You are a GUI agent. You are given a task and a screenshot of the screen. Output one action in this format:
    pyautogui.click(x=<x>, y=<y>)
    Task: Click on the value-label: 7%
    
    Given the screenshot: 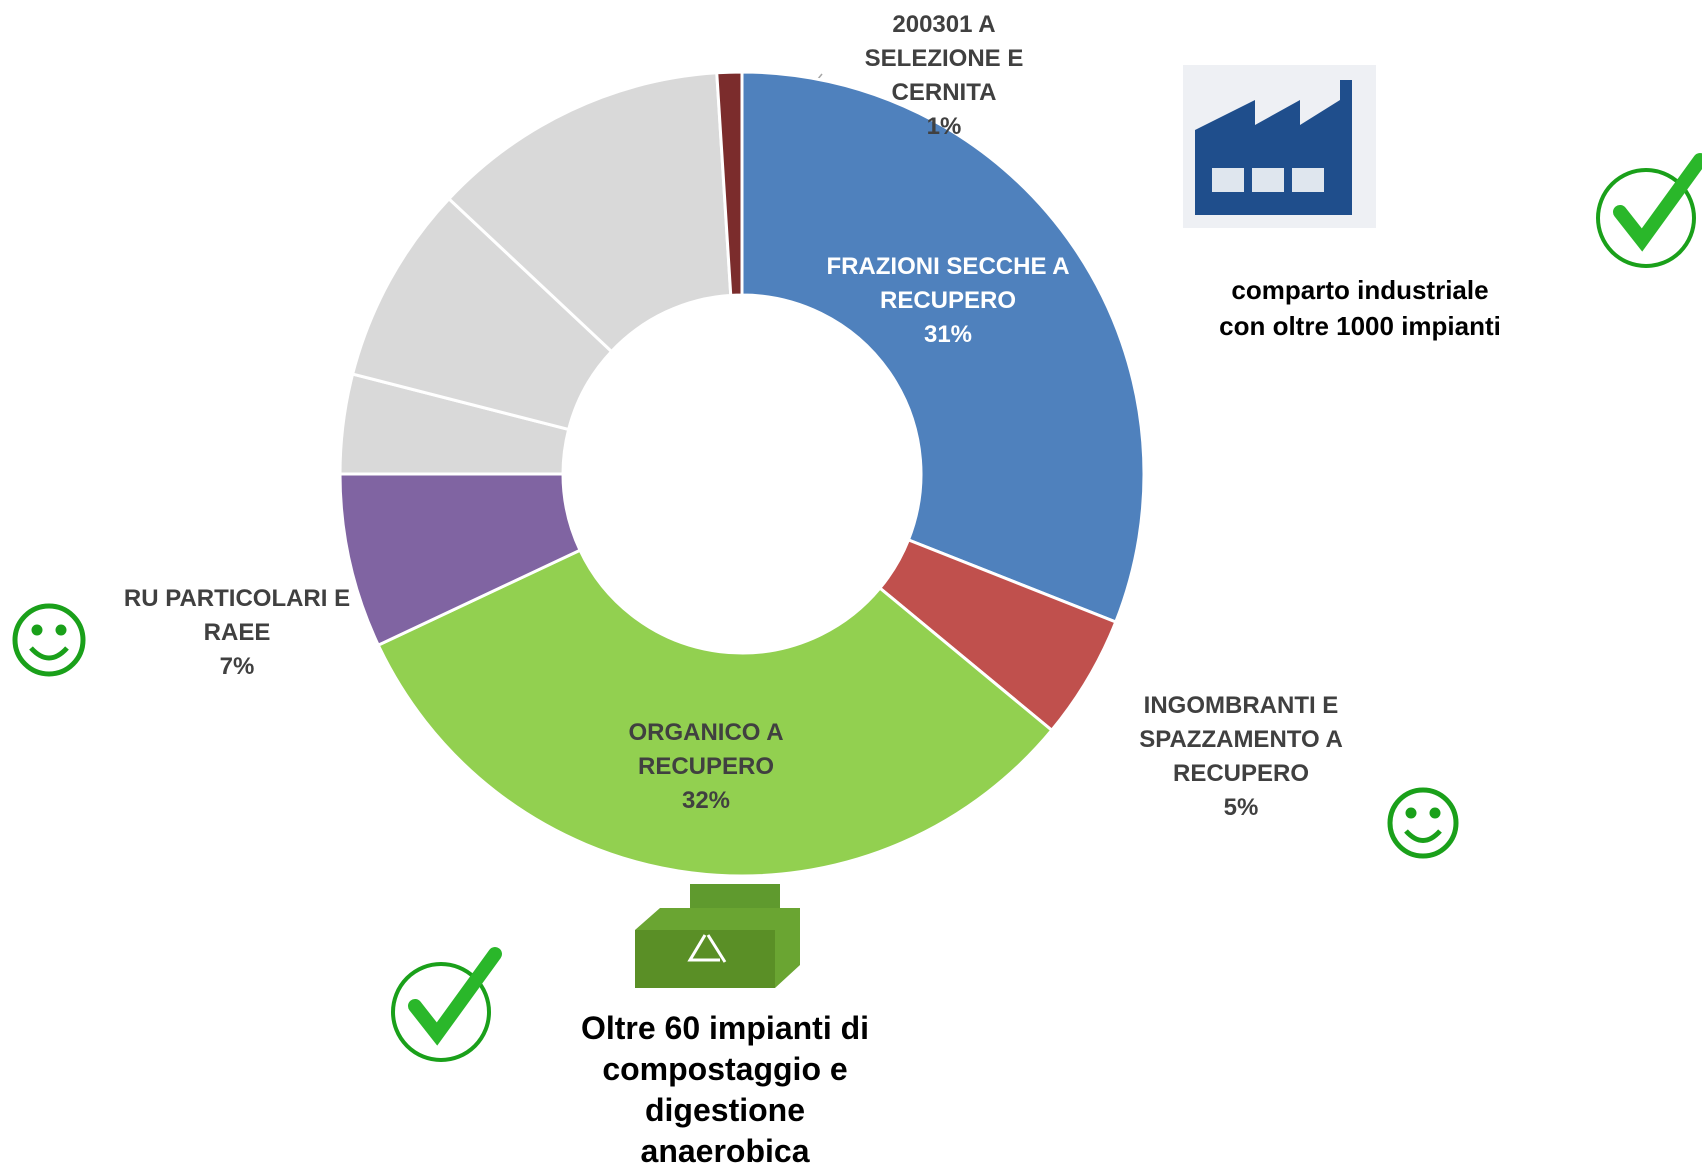 What is the action you would take?
    pyautogui.click(x=237, y=666)
    